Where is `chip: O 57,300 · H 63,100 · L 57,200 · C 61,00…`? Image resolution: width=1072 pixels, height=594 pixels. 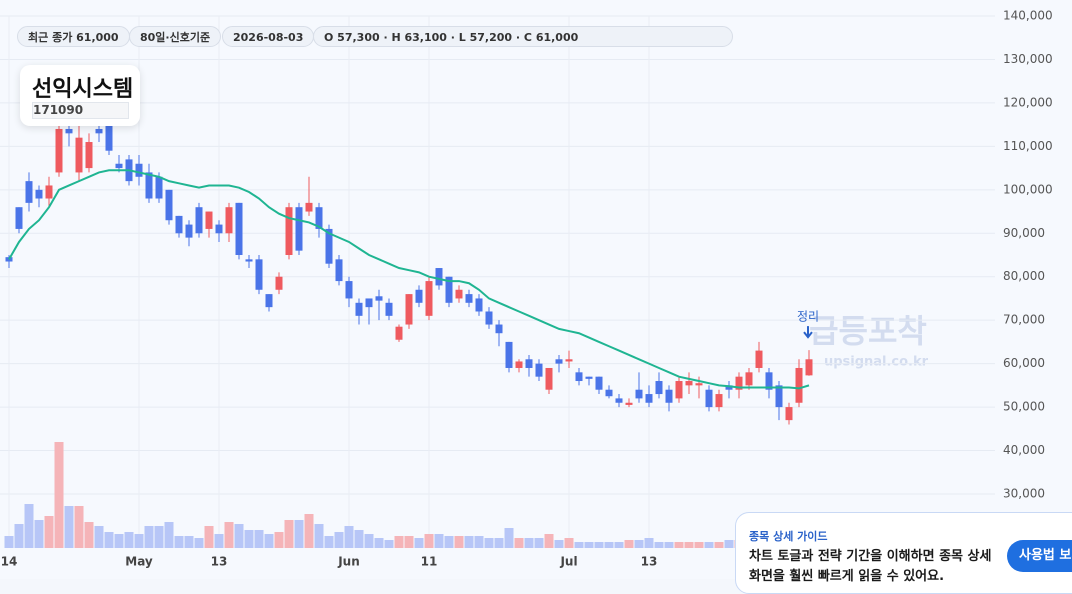 chip: O 57,300 · H 63,100 · L 57,200 · C 61,00… is located at coordinates (523, 36).